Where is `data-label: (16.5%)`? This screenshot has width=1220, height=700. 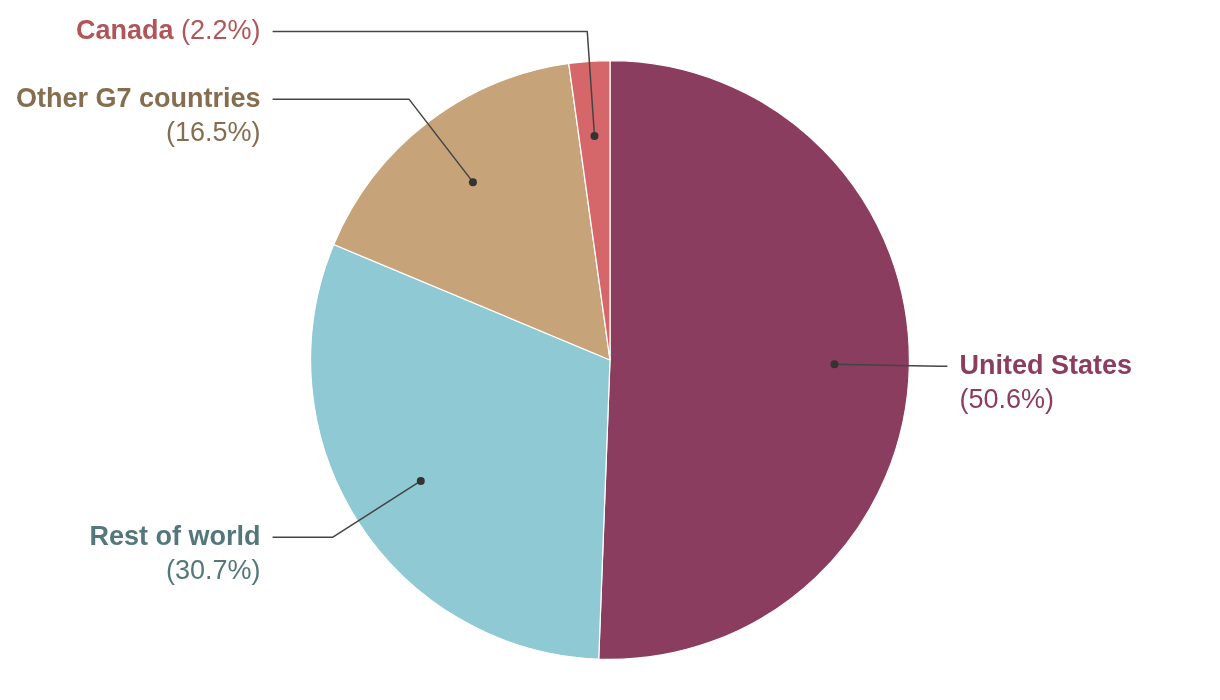
data-label: (16.5%) is located at coordinates (213, 131).